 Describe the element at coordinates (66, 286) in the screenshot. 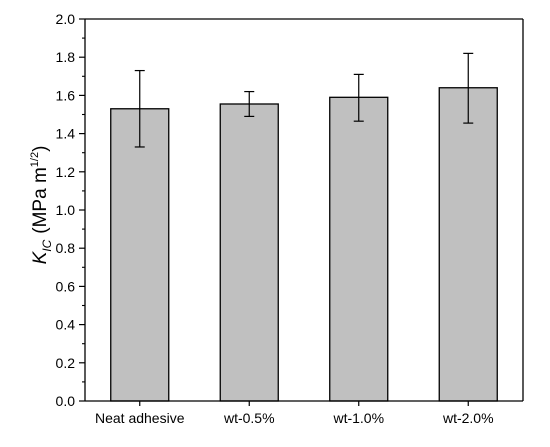

I see `y-tick-label-3: 0.6` at that location.